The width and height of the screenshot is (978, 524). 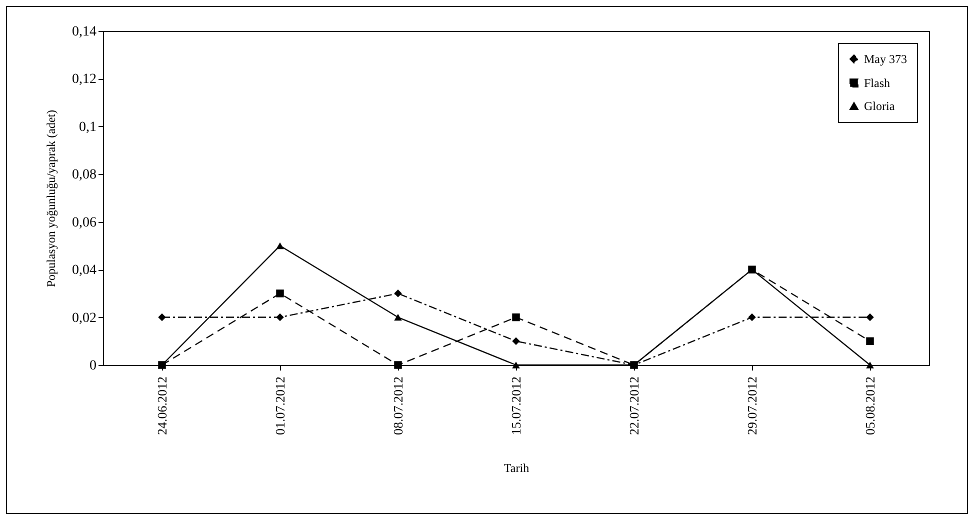 What do you see at coordinates (84, 222) in the screenshot?
I see `y-tick-label: 0,06` at bounding box center [84, 222].